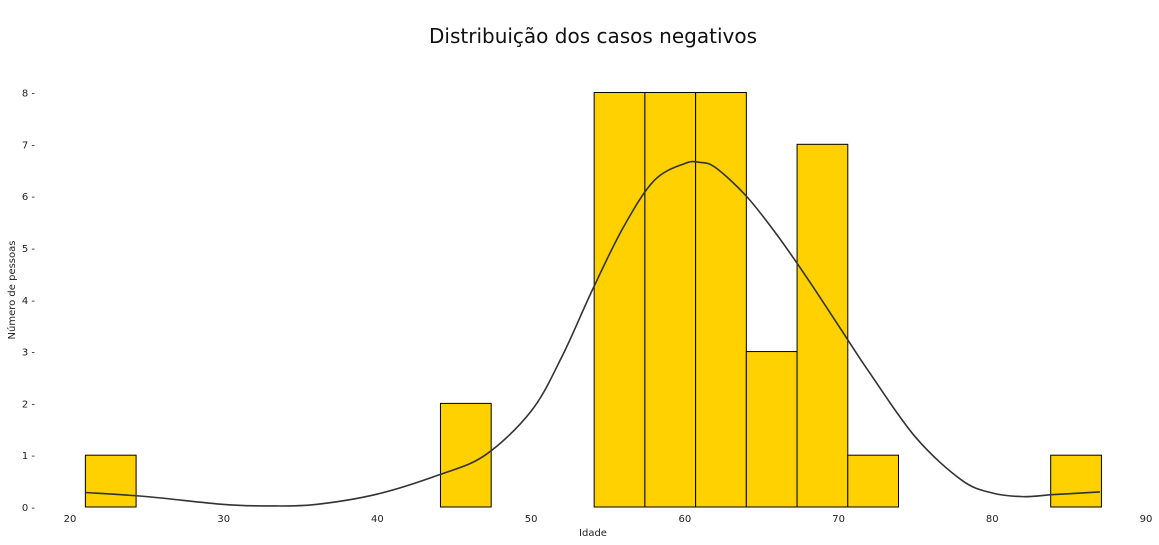 The image size is (1159, 545). I want to click on x-tick-label: 70, so click(838, 519).